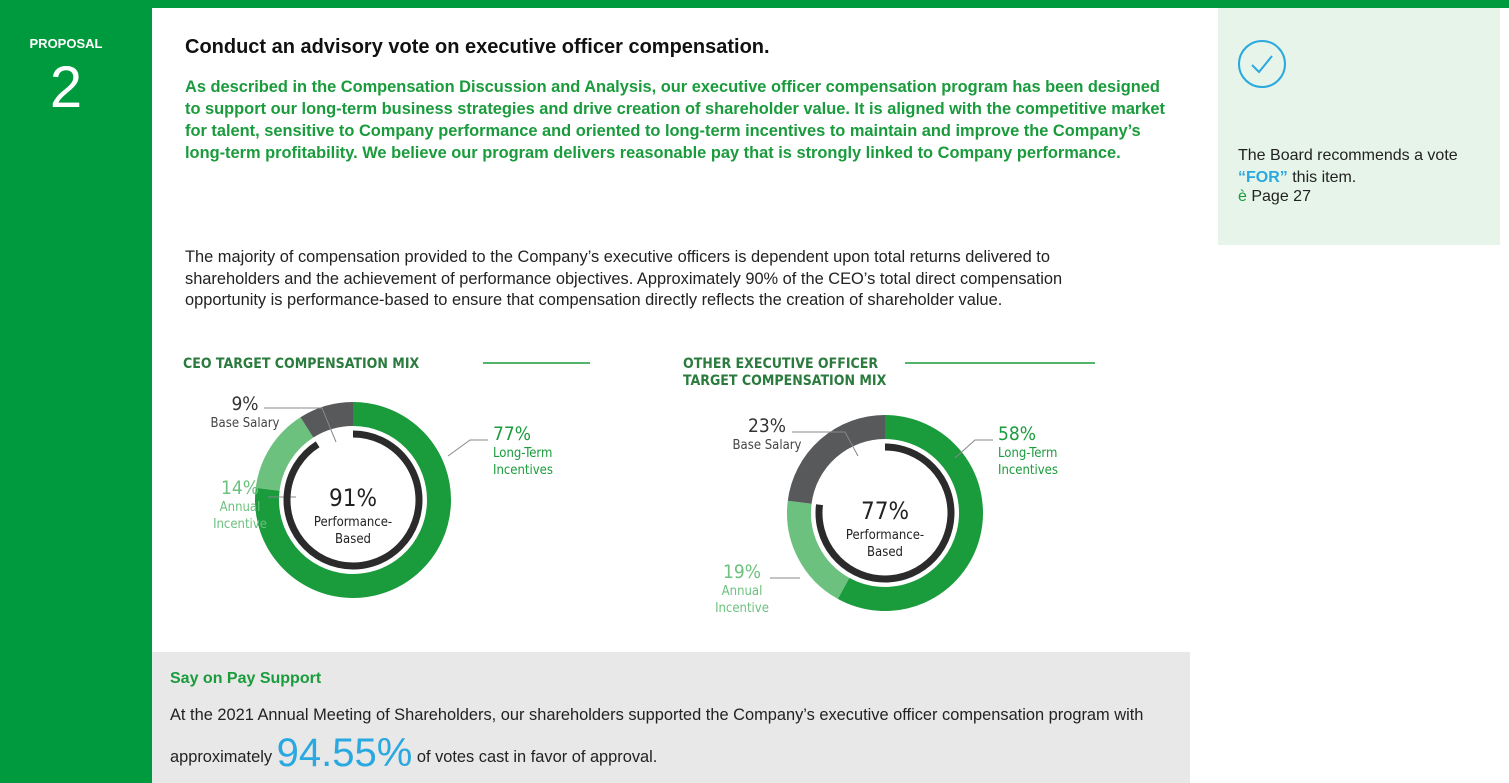  Describe the element at coordinates (66, 43) in the screenshot. I see `proposal-label: PROPOSAL` at that location.